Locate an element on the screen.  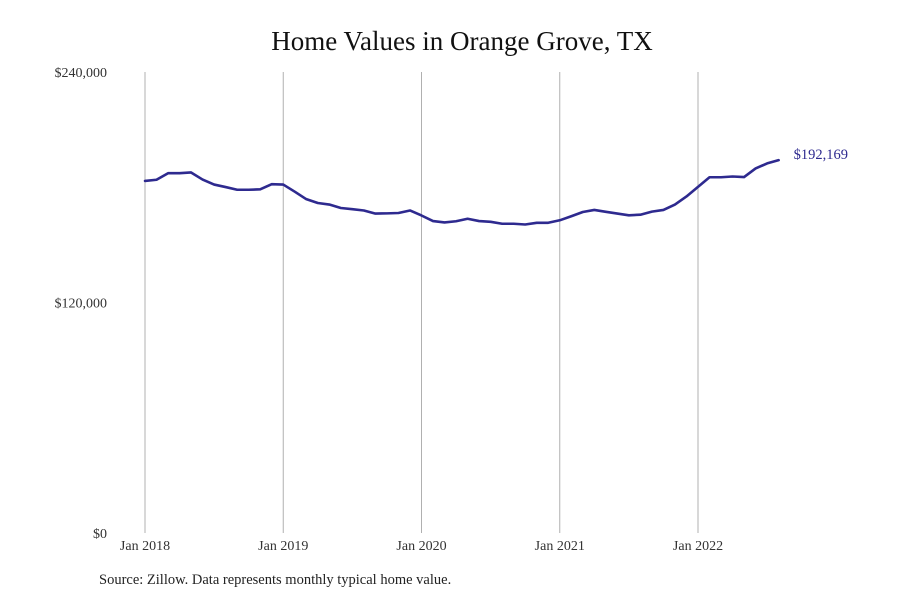
y-axis: $0 $120,000 $240,000 is located at coordinates (81, 304).